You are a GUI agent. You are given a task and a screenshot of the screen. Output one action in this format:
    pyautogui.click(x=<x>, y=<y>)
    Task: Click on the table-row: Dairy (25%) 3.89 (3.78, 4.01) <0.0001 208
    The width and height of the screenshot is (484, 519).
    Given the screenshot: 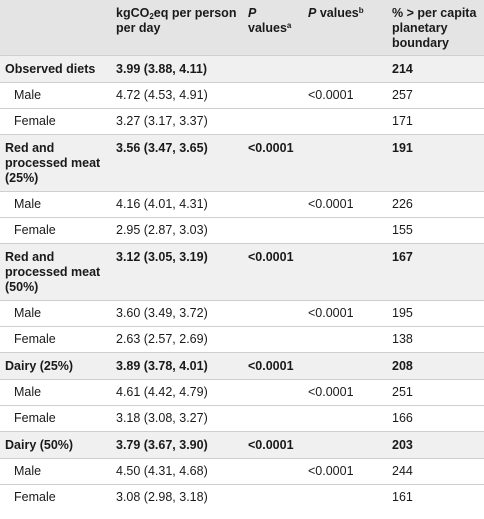 What is the action you would take?
    pyautogui.click(x=242, y=365)
    